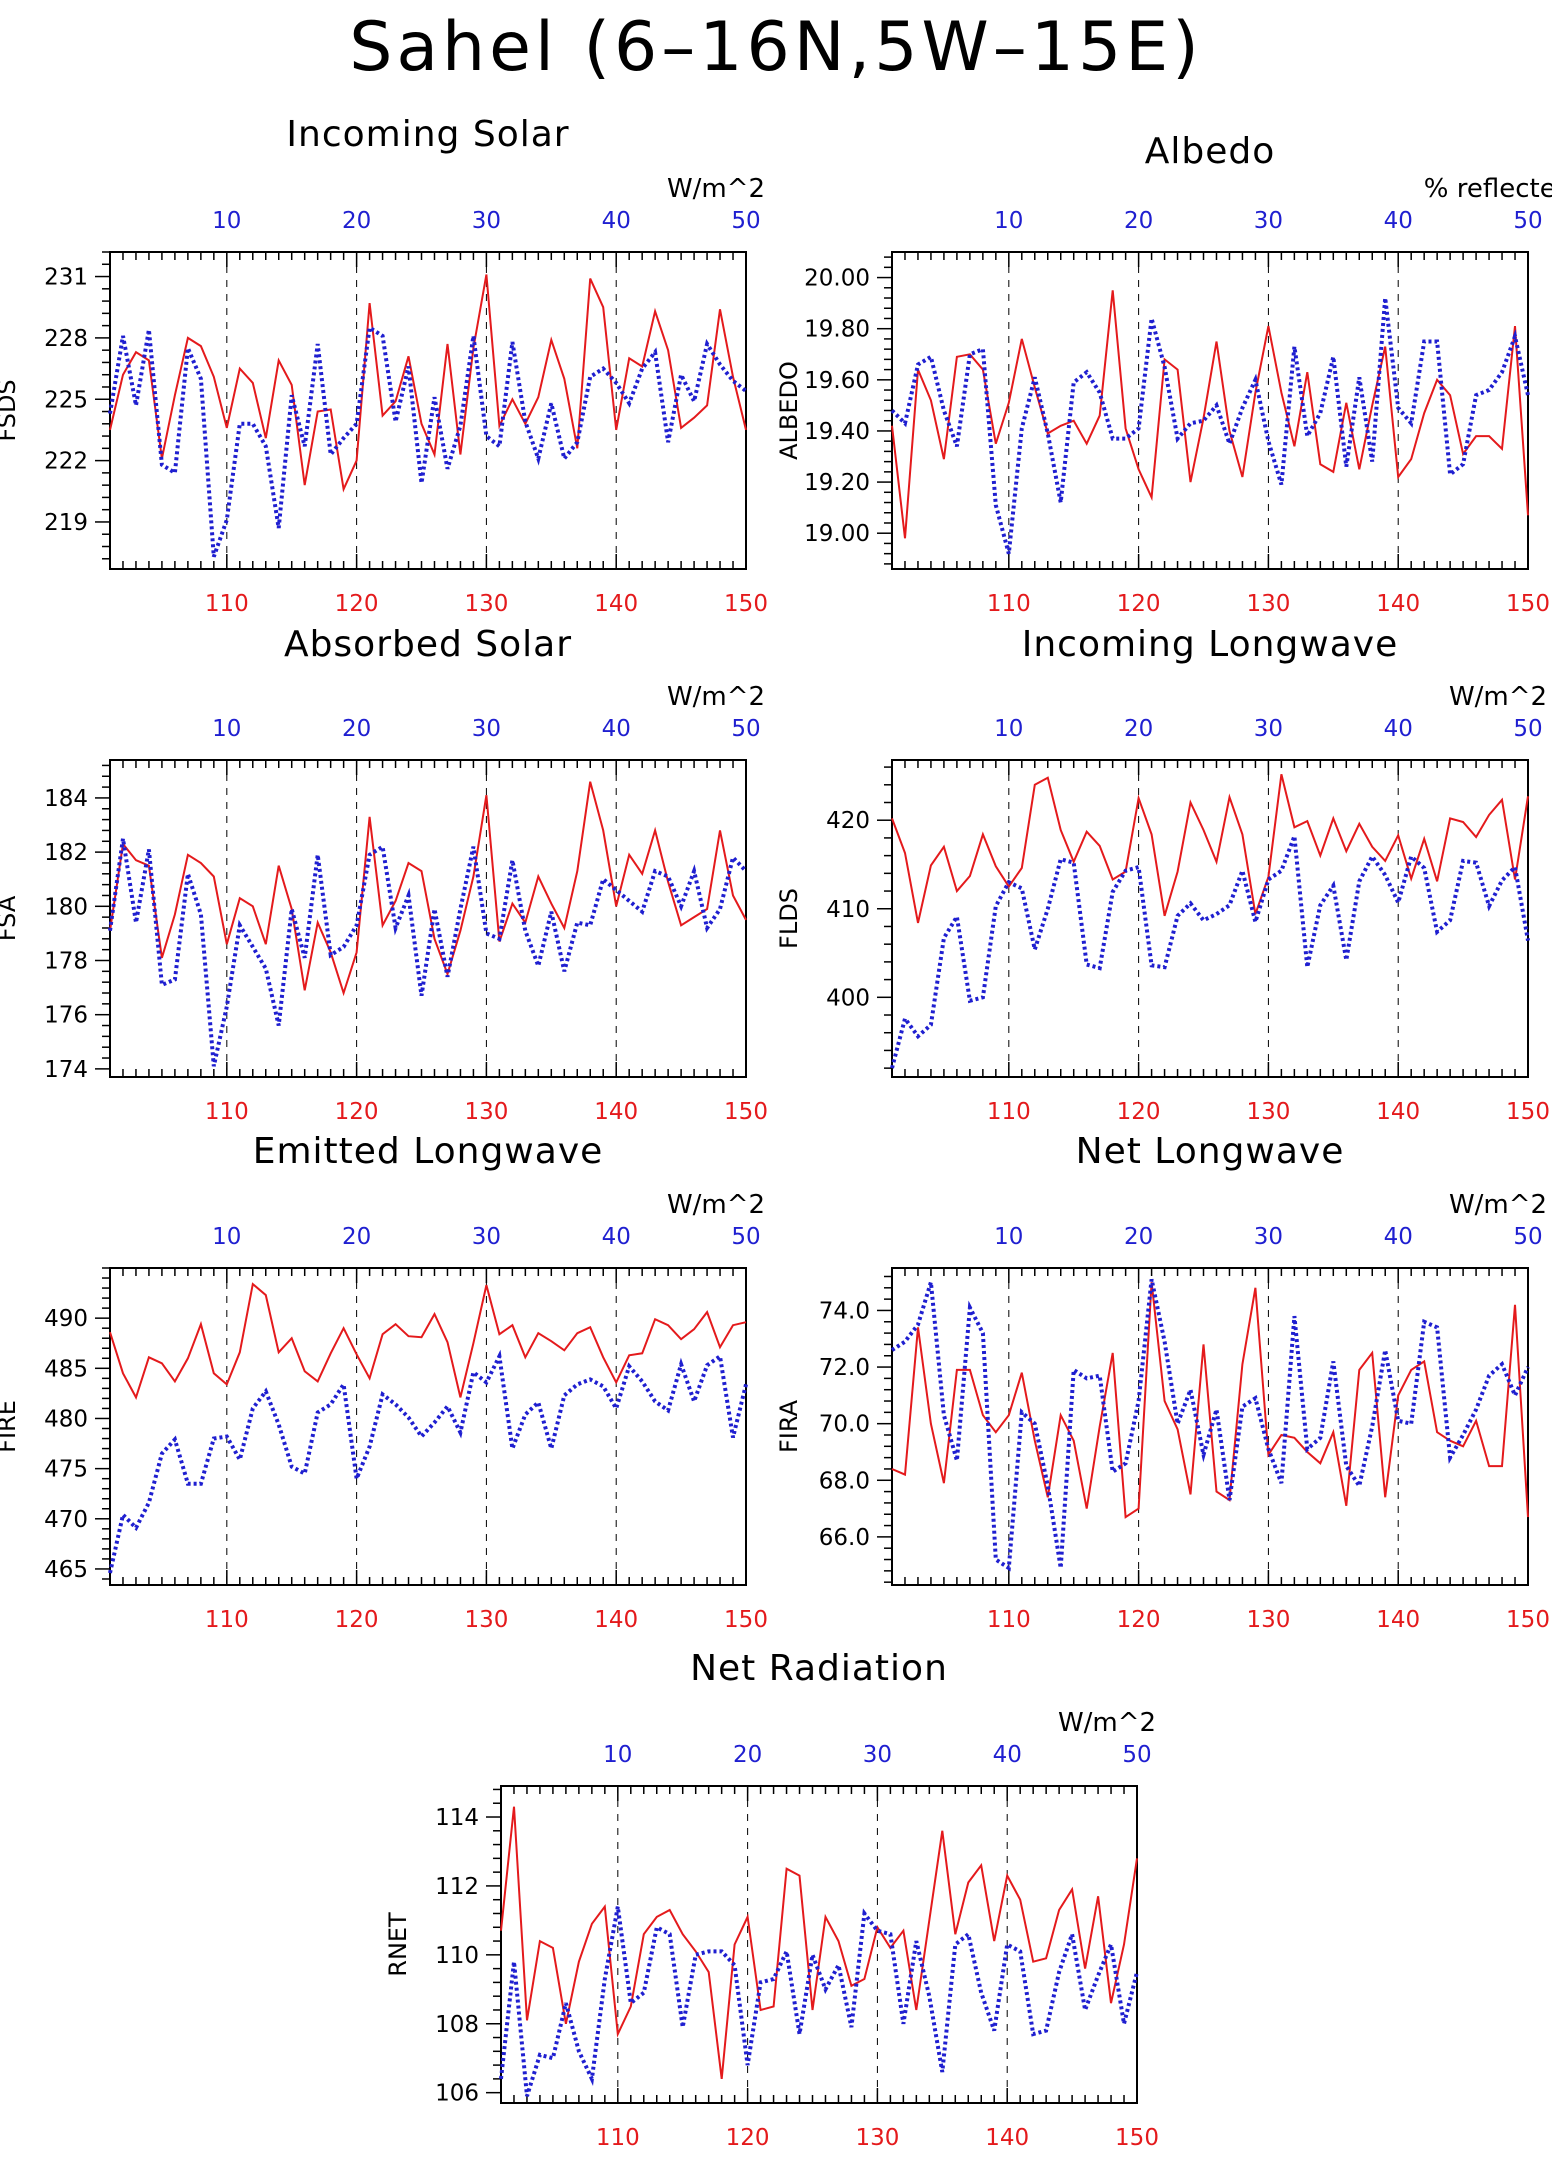 The width and height of the screenshot is (1552, 2160). Describe the element at coordinates (837, 279) in the screenshot. I see `y-tick-label: 20.00` at that location.